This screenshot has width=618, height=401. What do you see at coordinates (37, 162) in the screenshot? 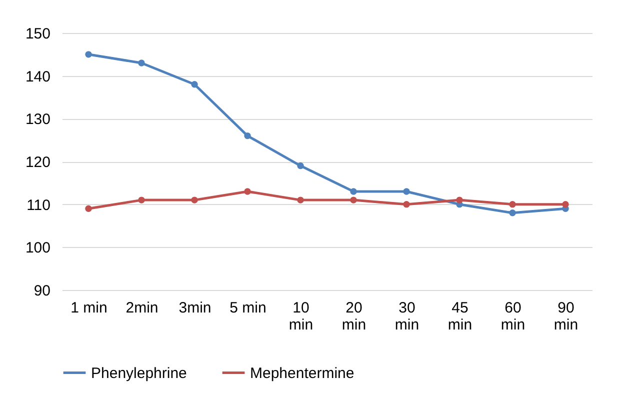
I see `y-tick-label: 120` at bounding box center [37, 162].